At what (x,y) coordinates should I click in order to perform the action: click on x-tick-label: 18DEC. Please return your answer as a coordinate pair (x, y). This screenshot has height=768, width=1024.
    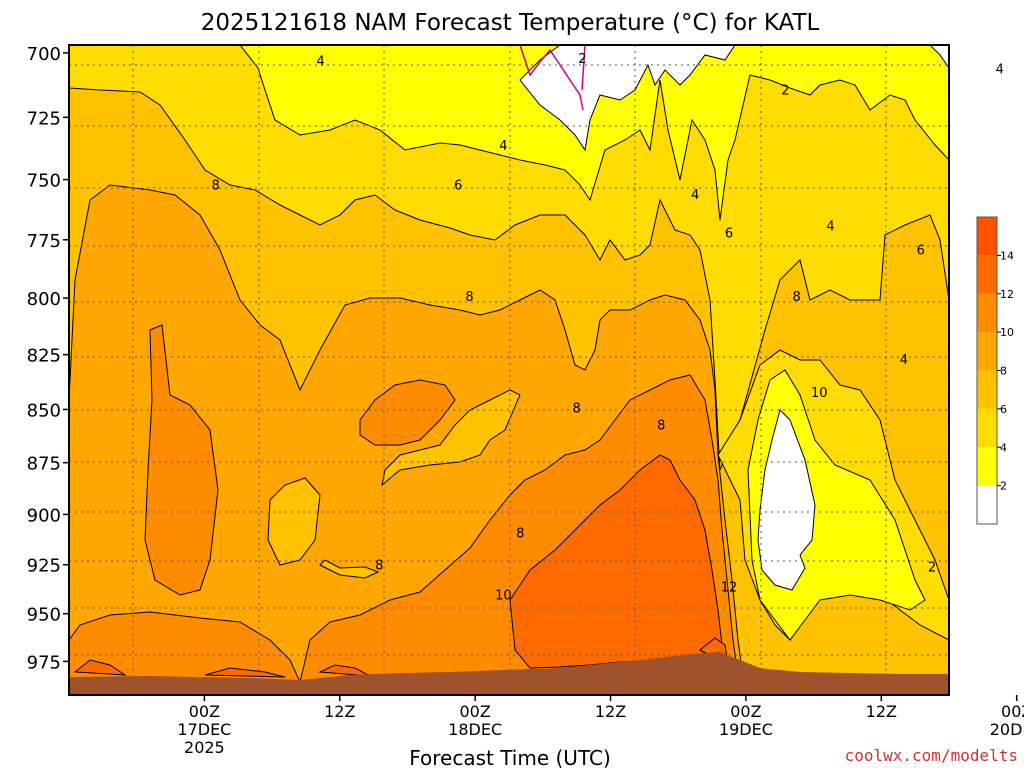
    Looking at the image, I should click on (475, 729).